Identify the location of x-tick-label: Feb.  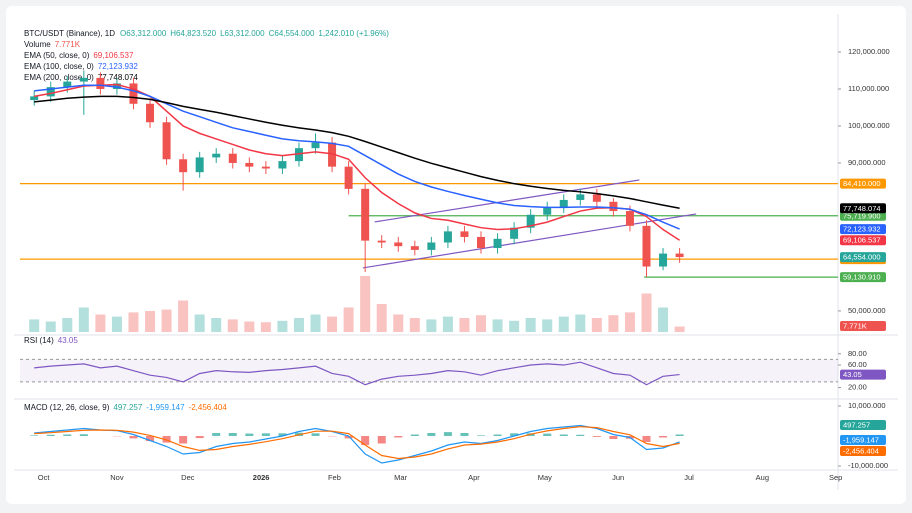
(334, 477).